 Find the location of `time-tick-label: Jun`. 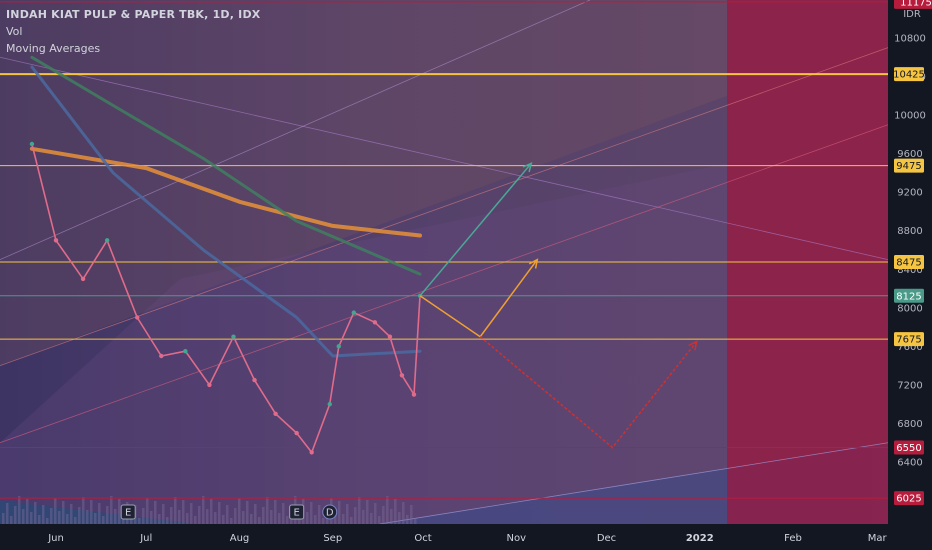

time-tick-label: Jun is located at coordinates (55, 538).